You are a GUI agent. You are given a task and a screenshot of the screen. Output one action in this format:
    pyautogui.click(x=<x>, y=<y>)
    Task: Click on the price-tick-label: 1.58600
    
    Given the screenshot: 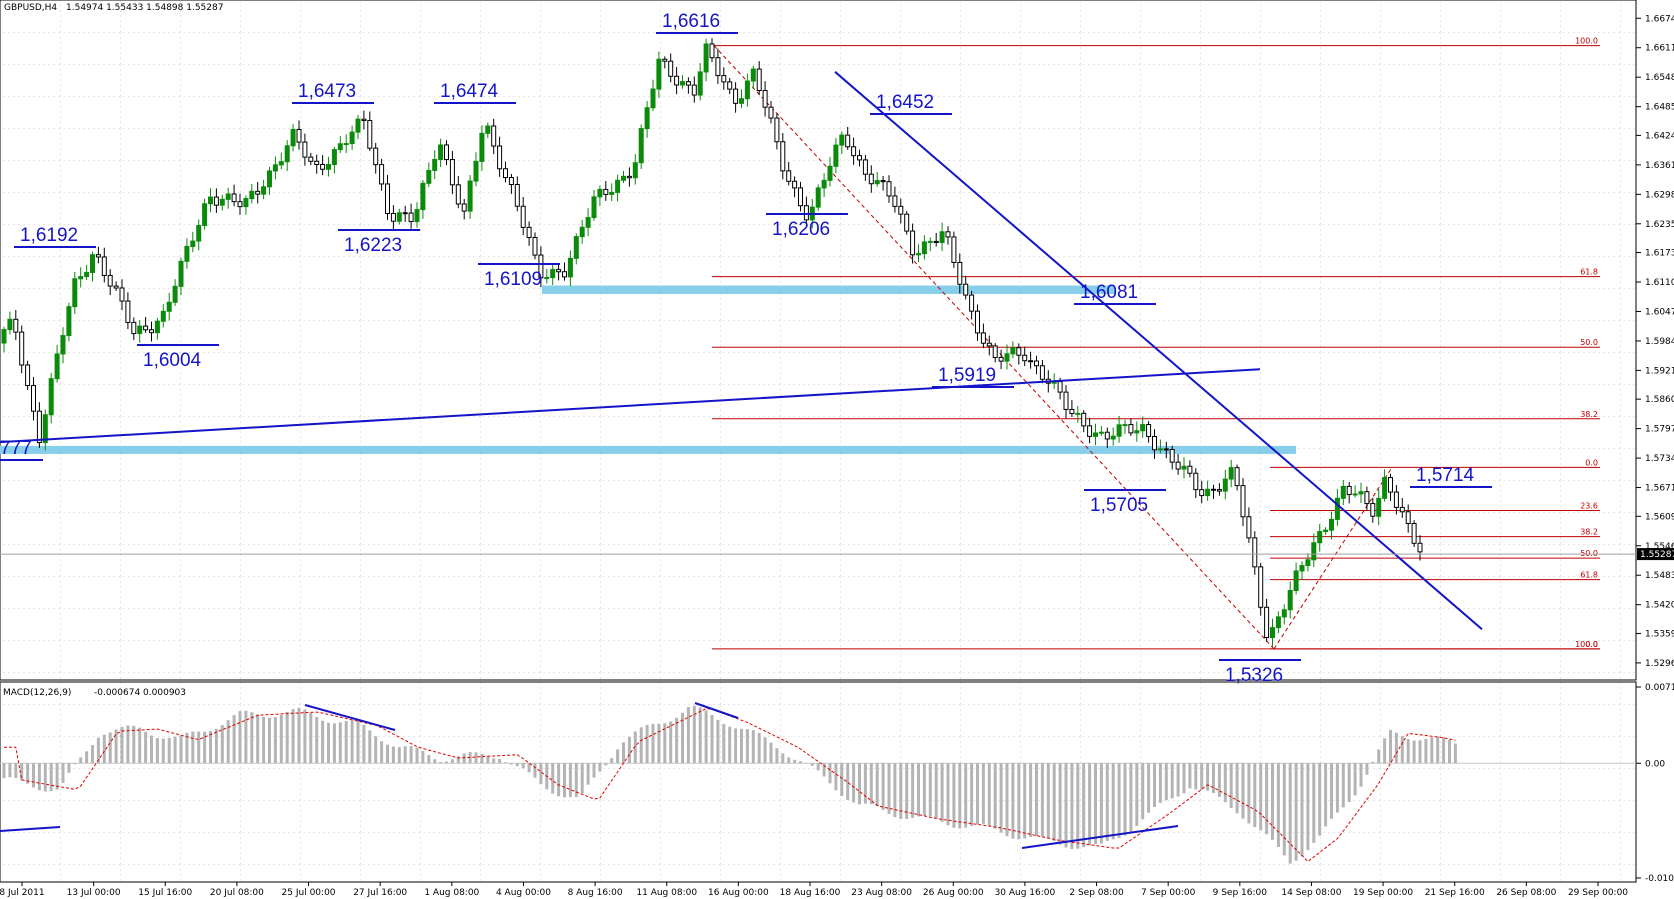 What is the action you would take?
    pyautogui.click(x=1659, y=400)
    